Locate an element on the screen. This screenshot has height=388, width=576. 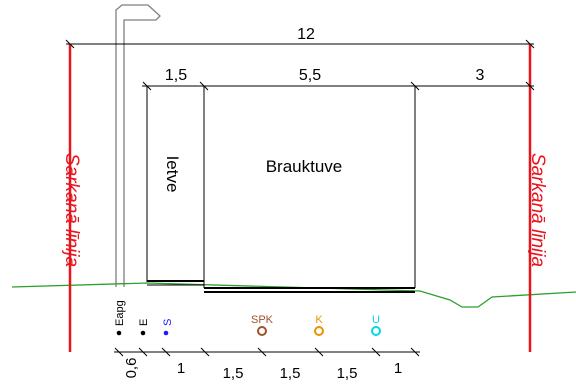
dim-total-tick-left is located at coordinates (70, 44).